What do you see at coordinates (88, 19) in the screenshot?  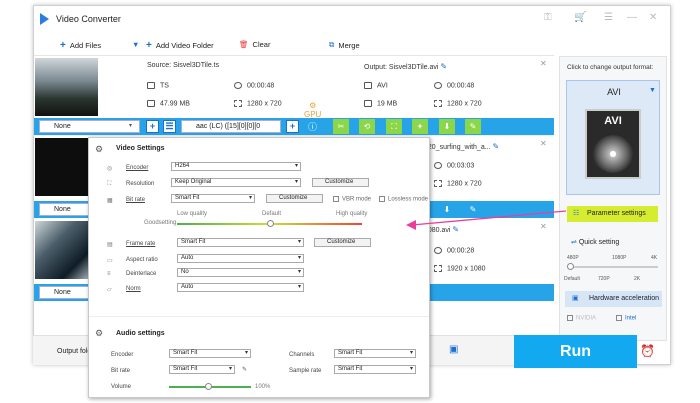 I see `window-title: Video Converter` at bounding box center [88, 19].